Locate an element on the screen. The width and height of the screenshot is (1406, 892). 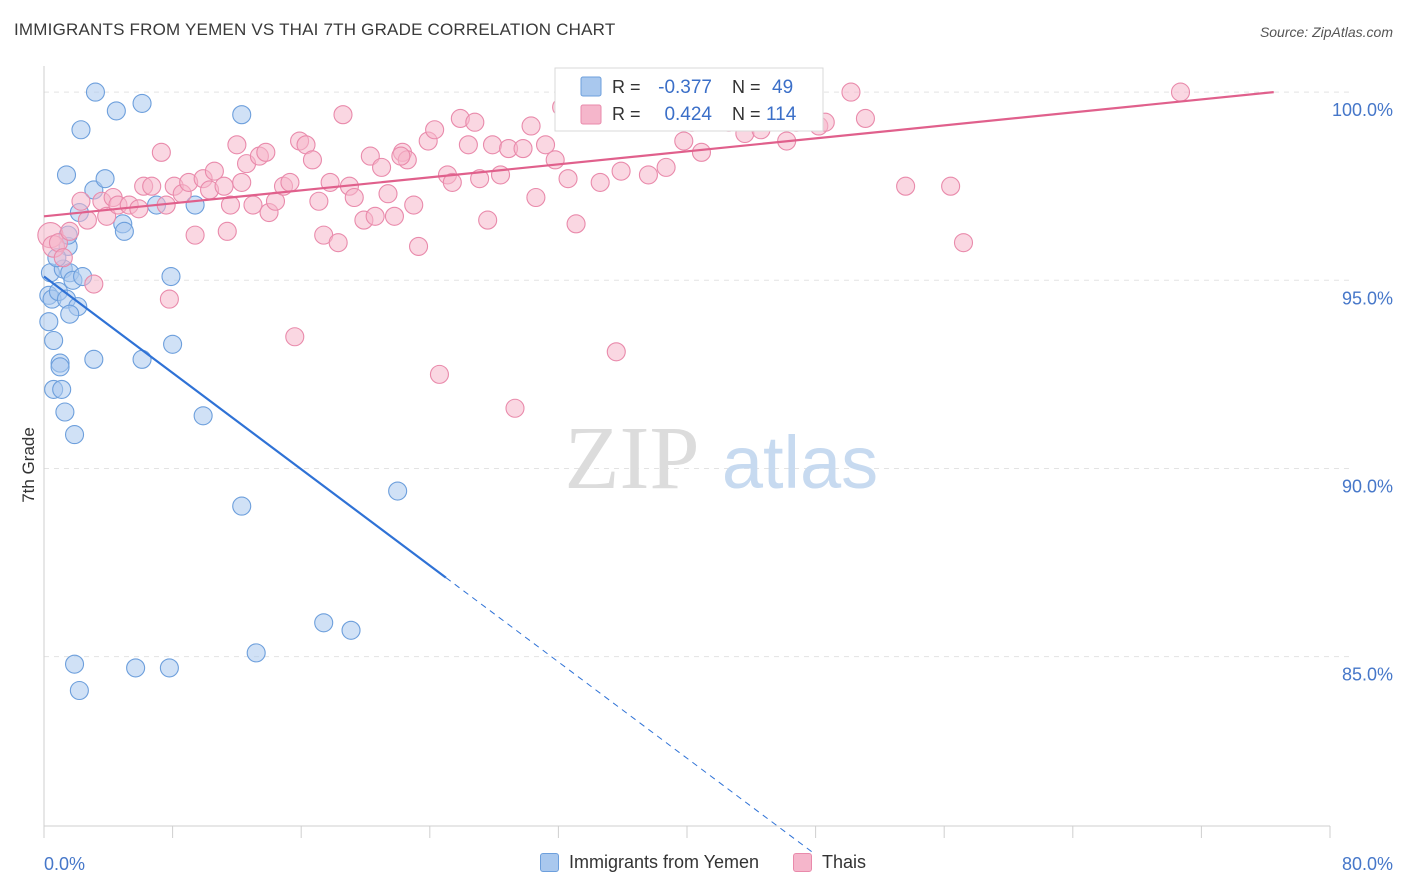
watermark-atlas: atlas is located at coordinates (800, 462).